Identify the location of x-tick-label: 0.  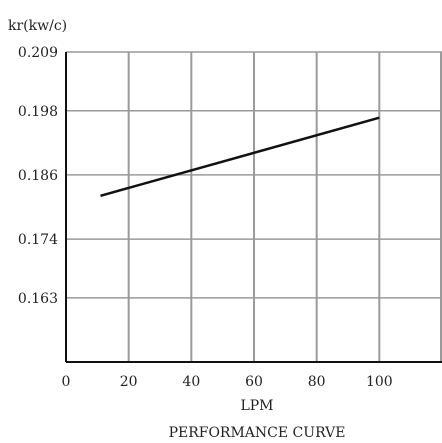
(66, 382).